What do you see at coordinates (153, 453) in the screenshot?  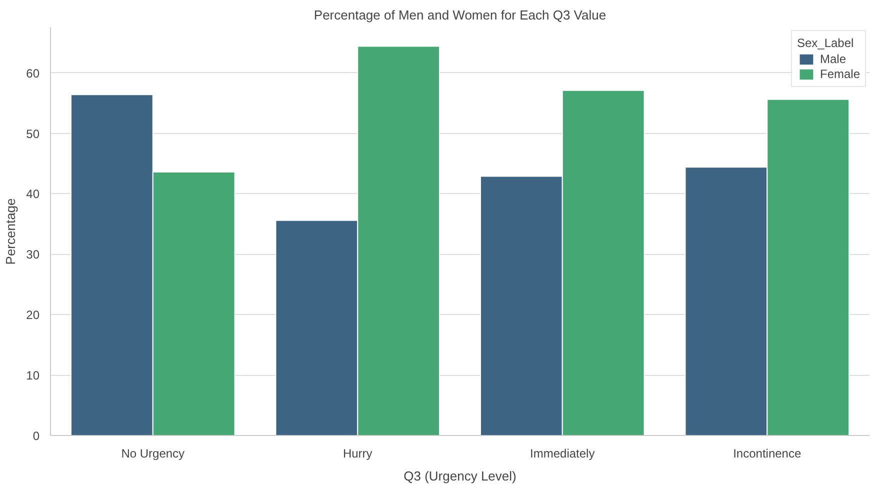 I see `x-tick-label: No Urgency` at bounding box center [153, 453].